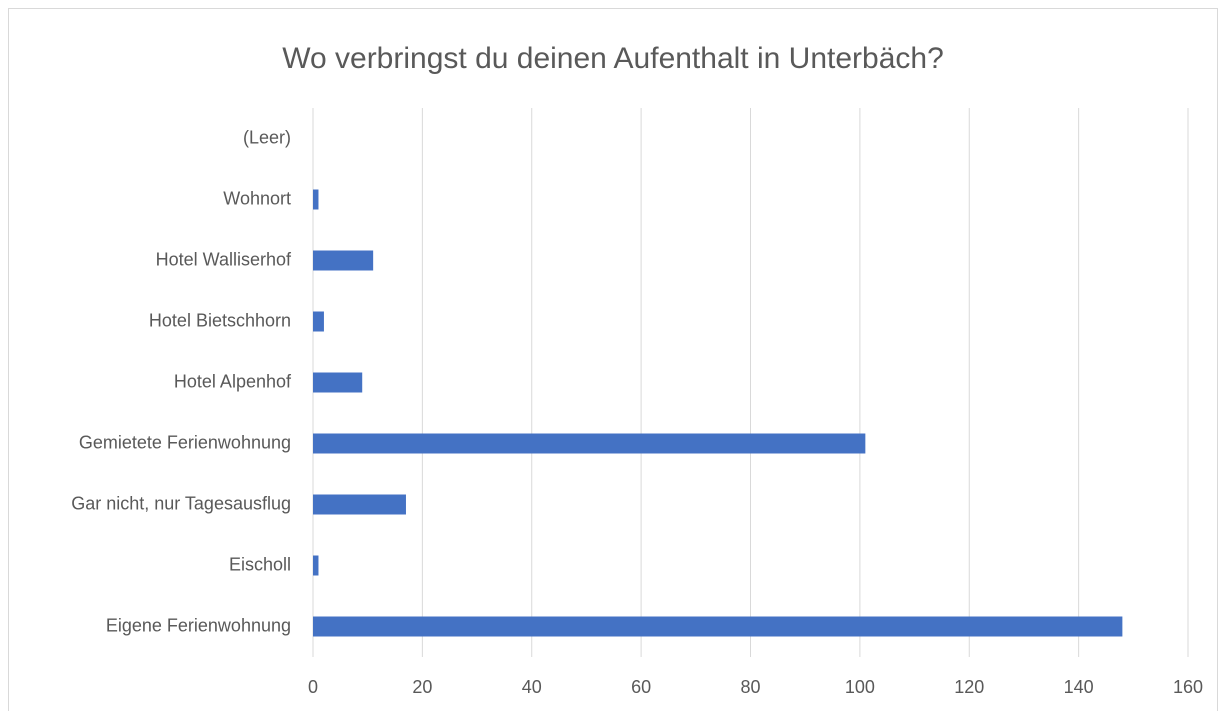  I want to click on y-tick-label: Hotel Alpenhof, so click(233, 381).